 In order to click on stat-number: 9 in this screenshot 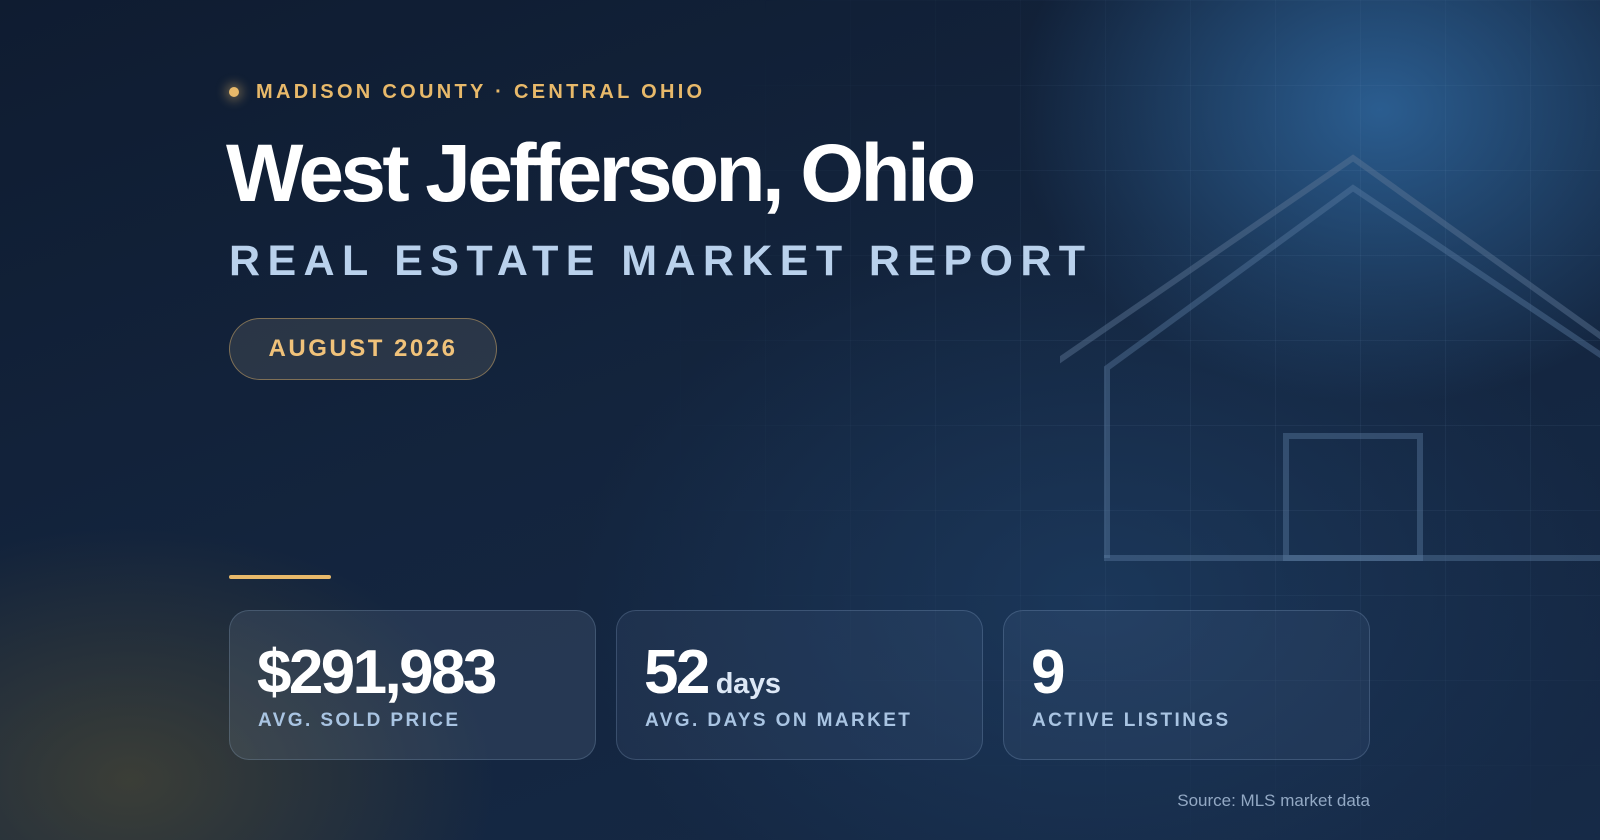, I will do `click(1048, 672)`.